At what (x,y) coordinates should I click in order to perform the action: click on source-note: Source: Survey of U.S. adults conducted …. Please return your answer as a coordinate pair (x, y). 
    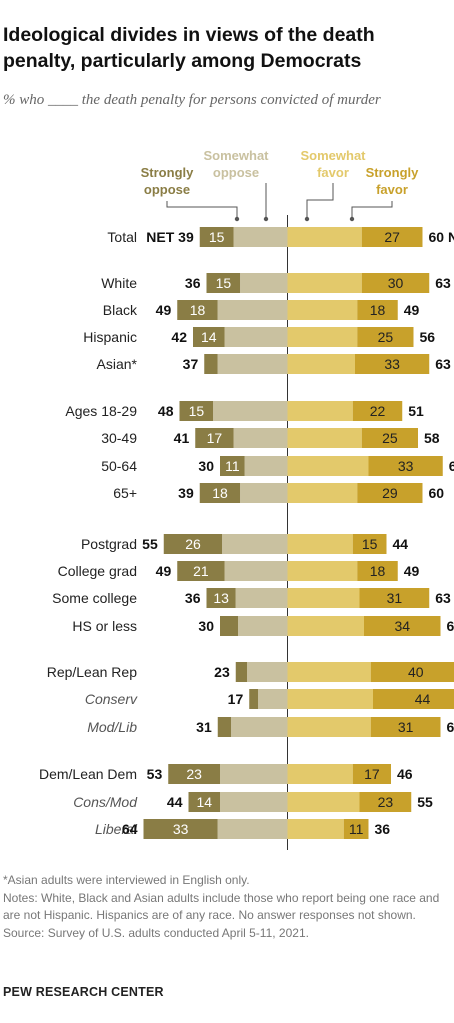
    Looking at the image, I should click on (156, 932).